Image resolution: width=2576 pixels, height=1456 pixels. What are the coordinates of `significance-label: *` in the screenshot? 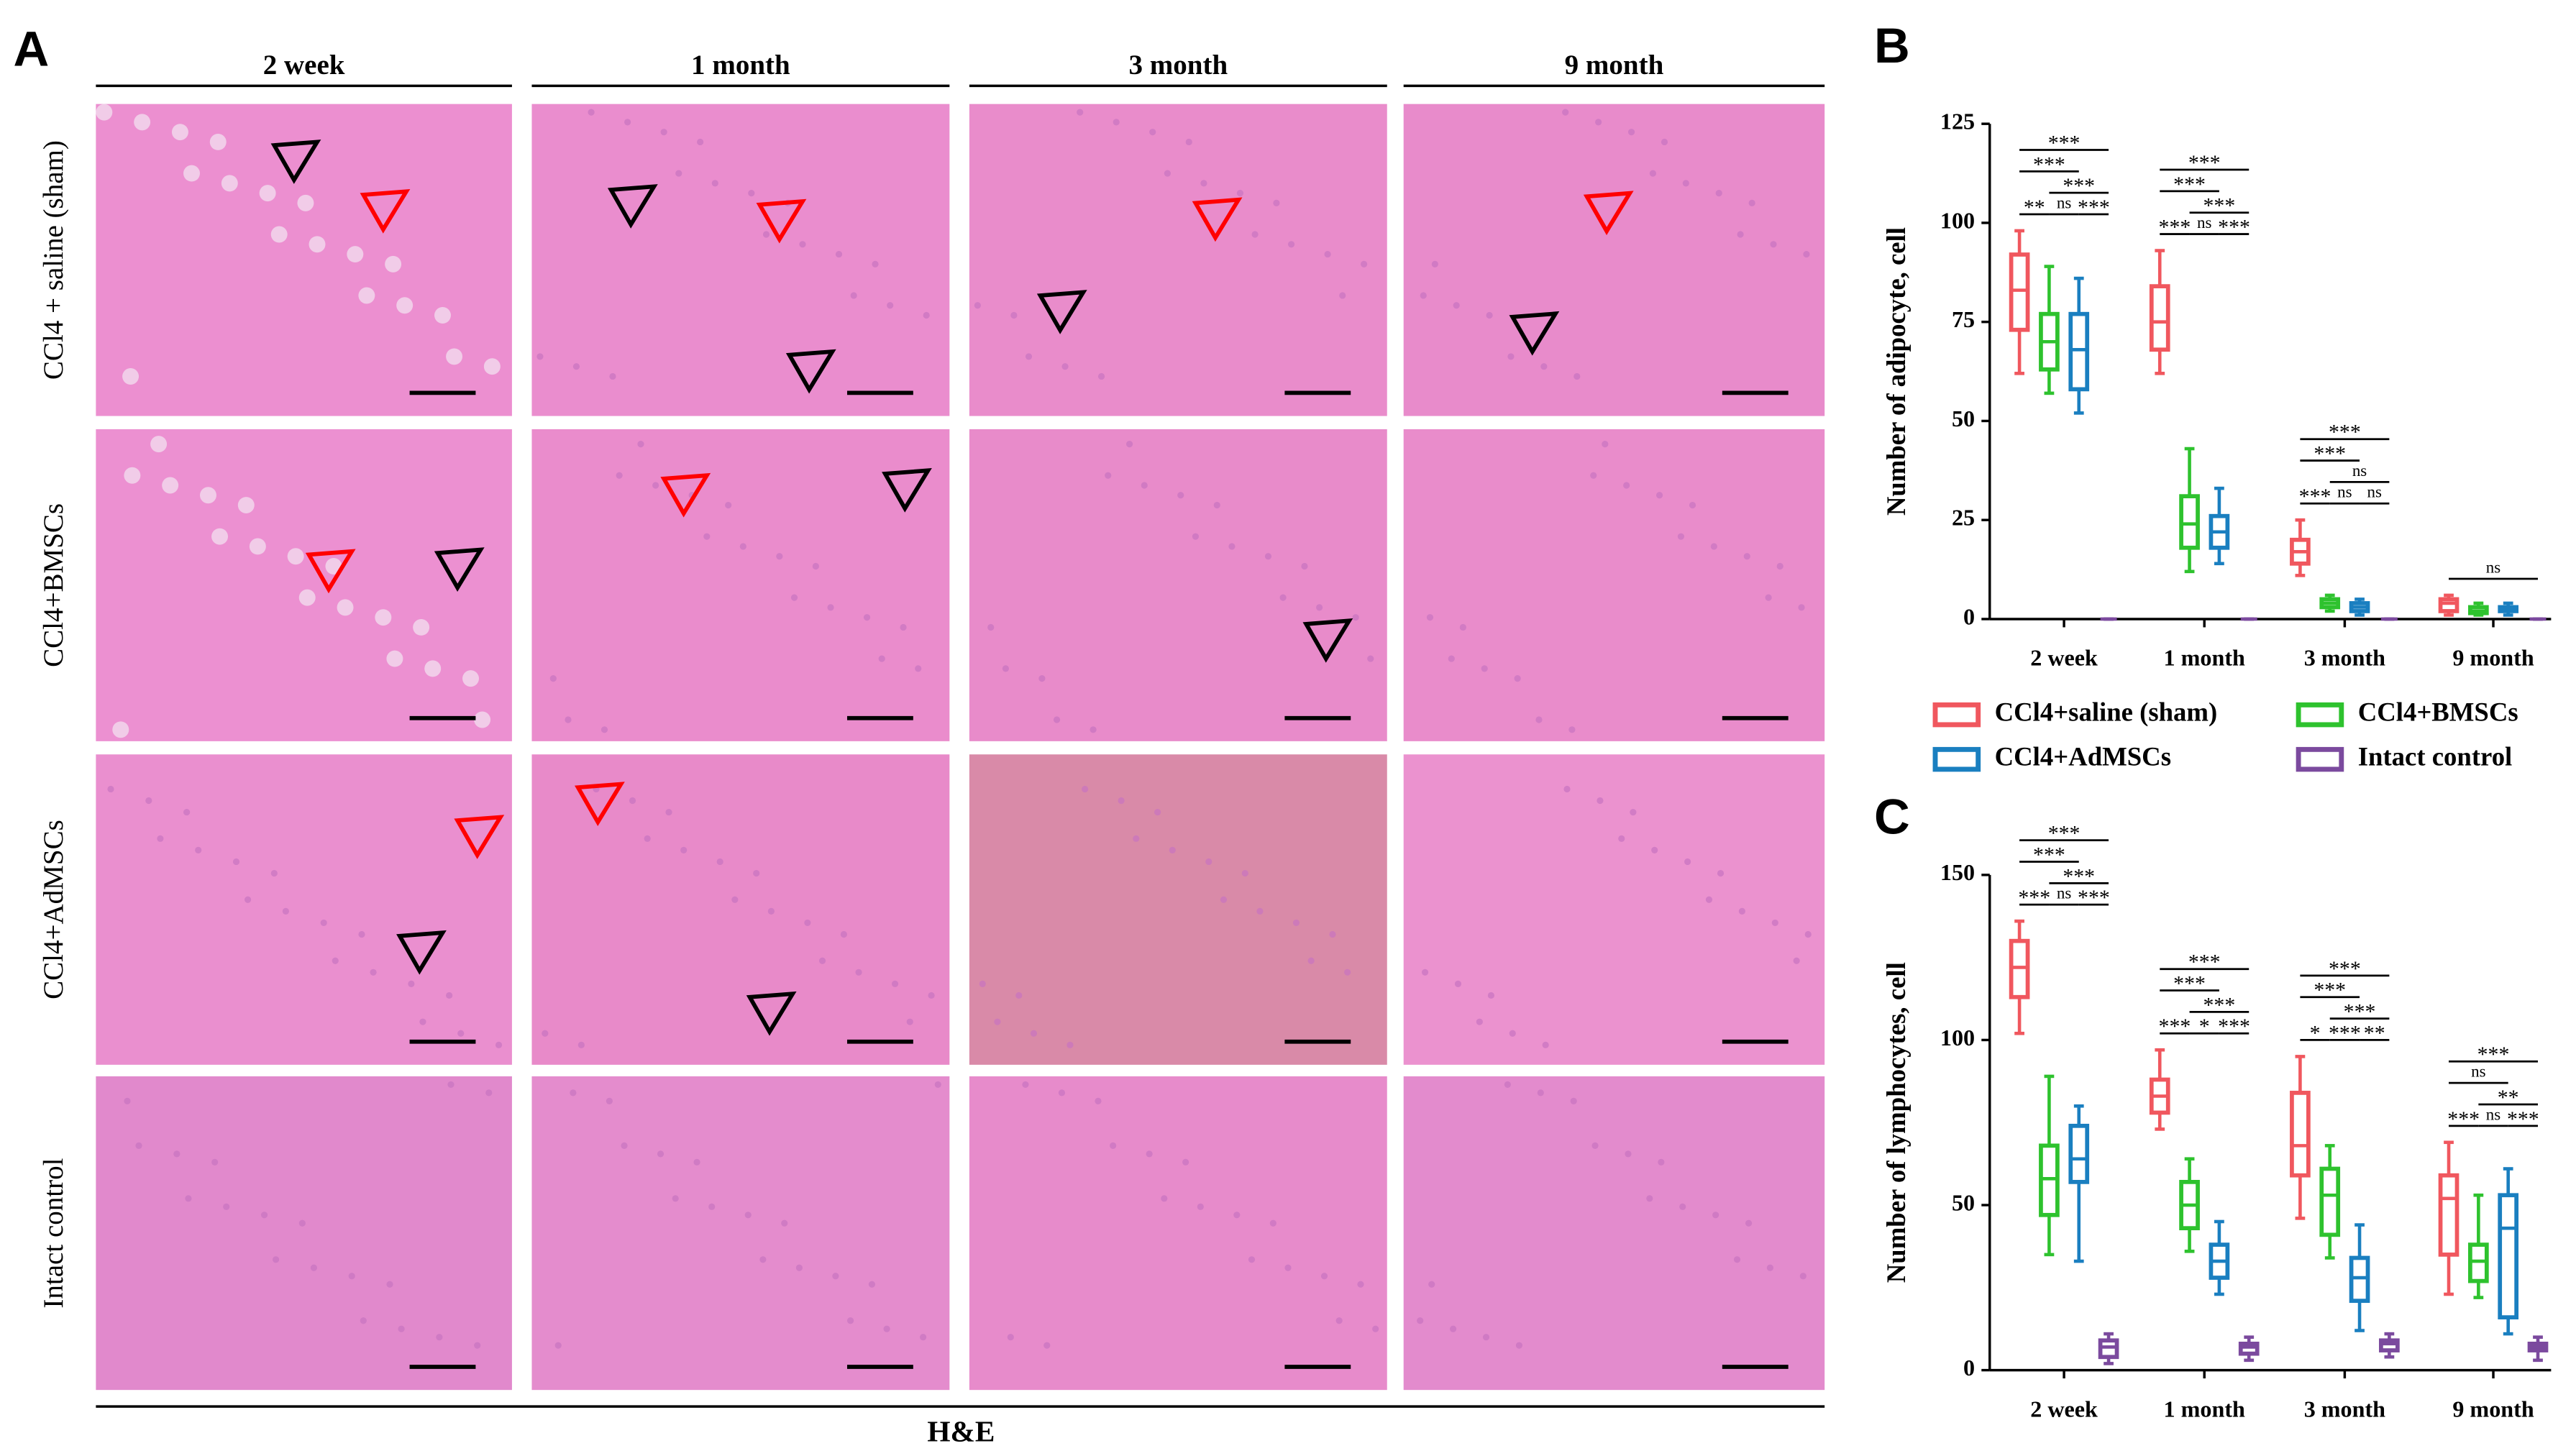 It's located at (2204, 1026).